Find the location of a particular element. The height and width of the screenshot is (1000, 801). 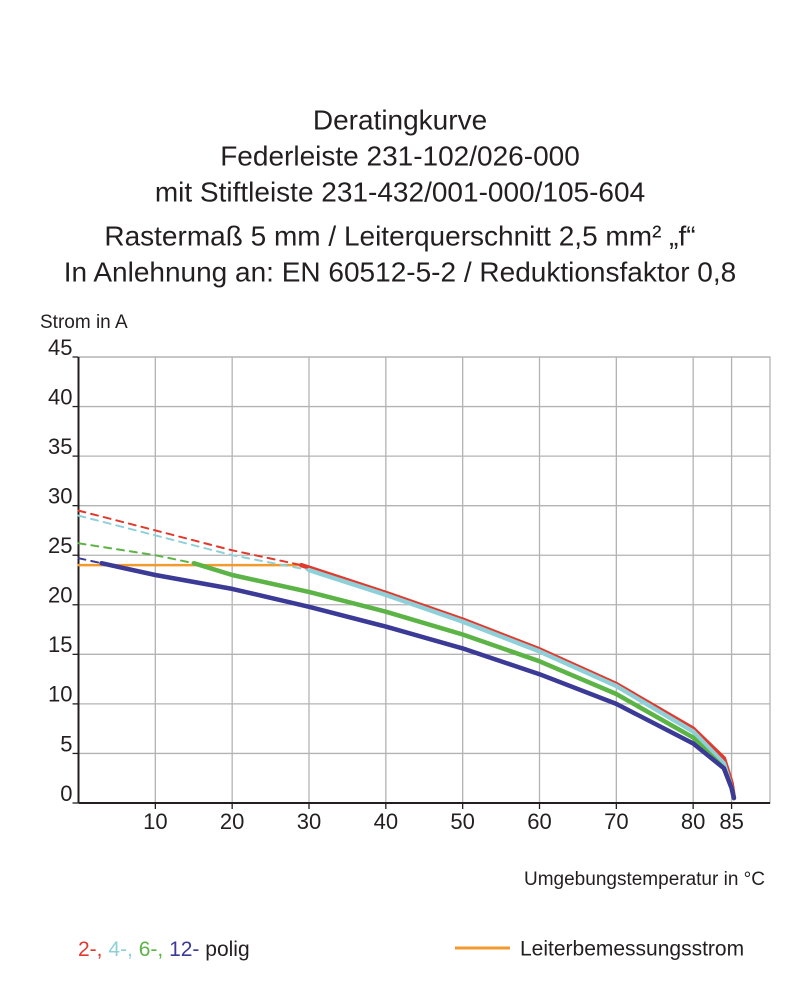

legend-suffix: polig is located at coordinates (227, 949).